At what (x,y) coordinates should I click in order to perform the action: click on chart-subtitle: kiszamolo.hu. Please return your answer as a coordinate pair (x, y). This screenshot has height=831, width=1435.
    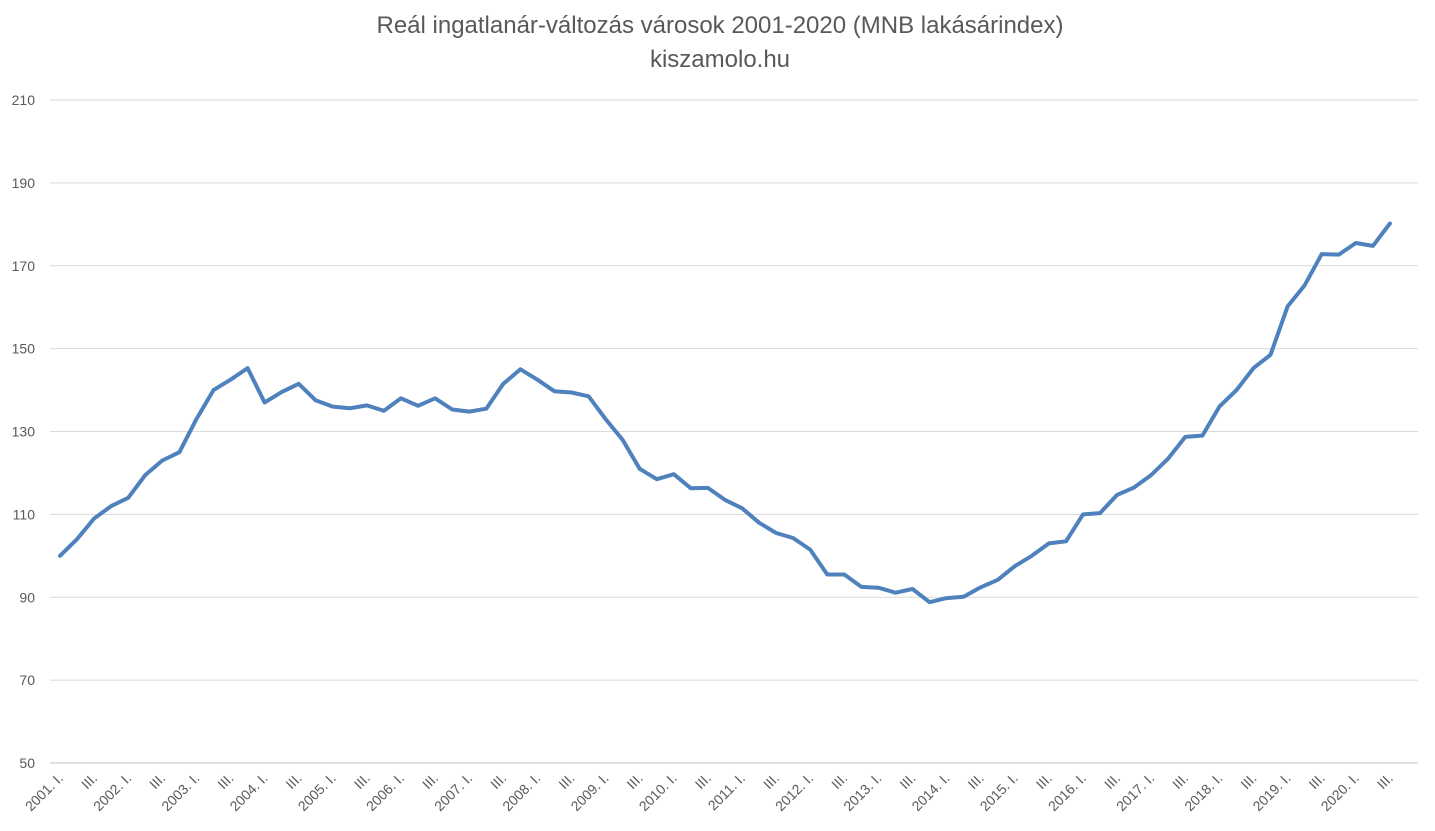
    Looking at the image, I should click on (720, 59).